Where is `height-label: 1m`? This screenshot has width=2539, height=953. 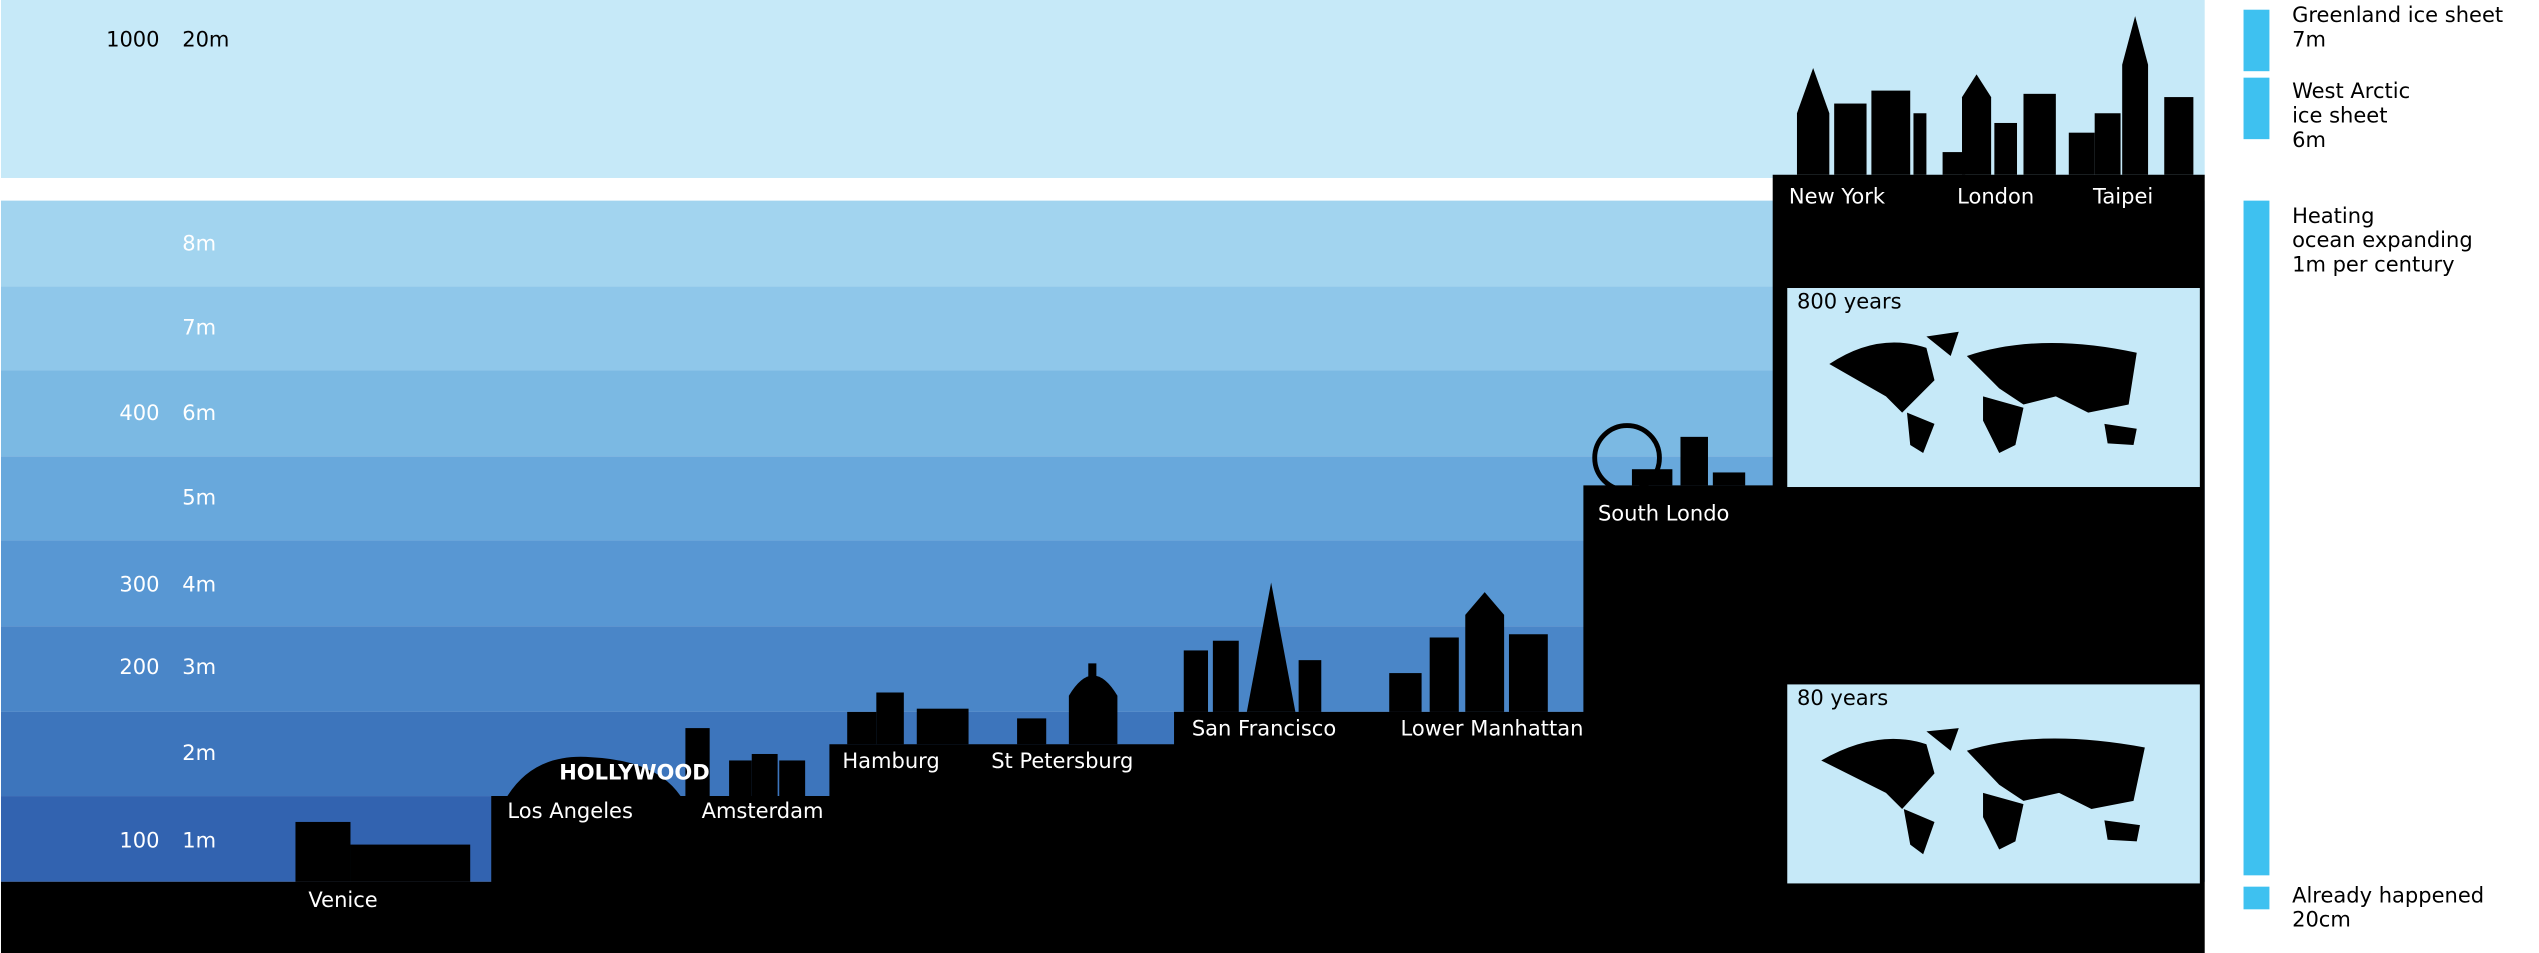 height-label: 1m is located at coordinates (199, 839).